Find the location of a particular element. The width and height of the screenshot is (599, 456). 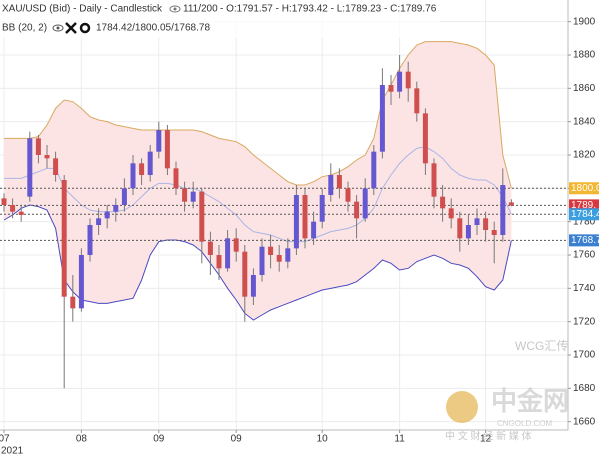

price-label: 1784.4 is located at coordinates (585, 214).